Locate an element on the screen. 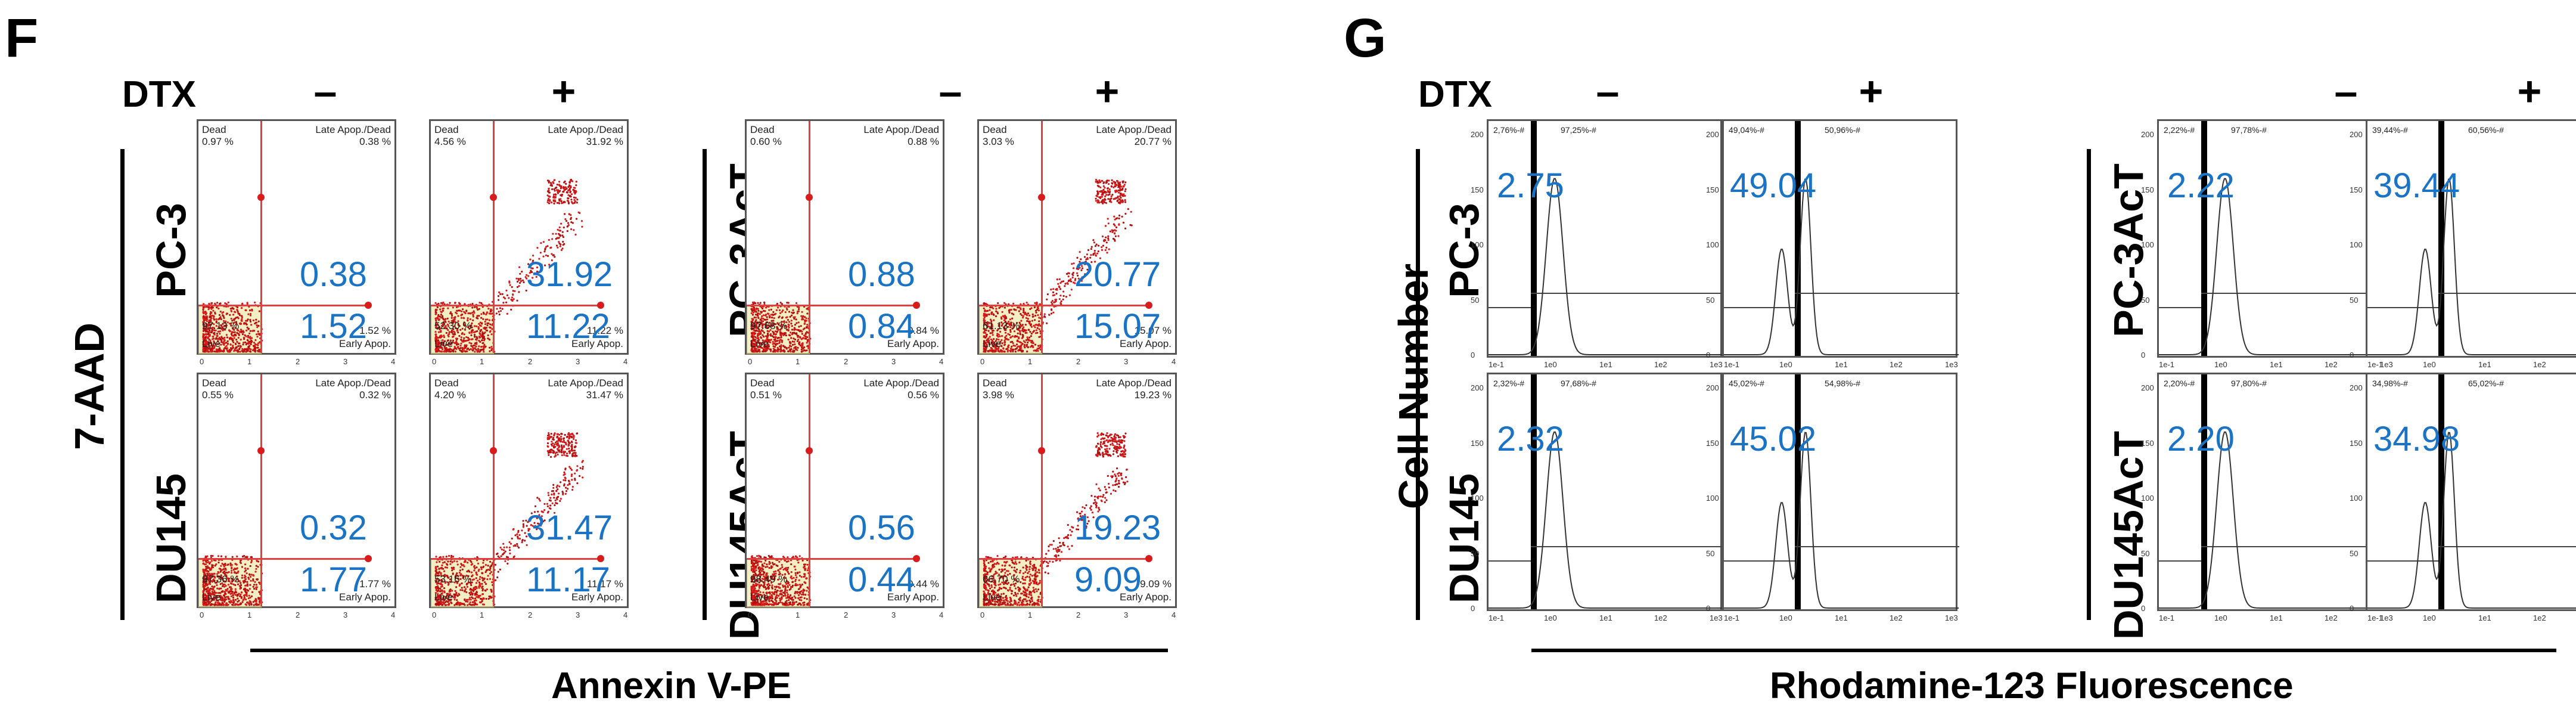 The image size is (2576, 713). quadrant-live-pct: 52.30 % is located at coordinates (453, 325).